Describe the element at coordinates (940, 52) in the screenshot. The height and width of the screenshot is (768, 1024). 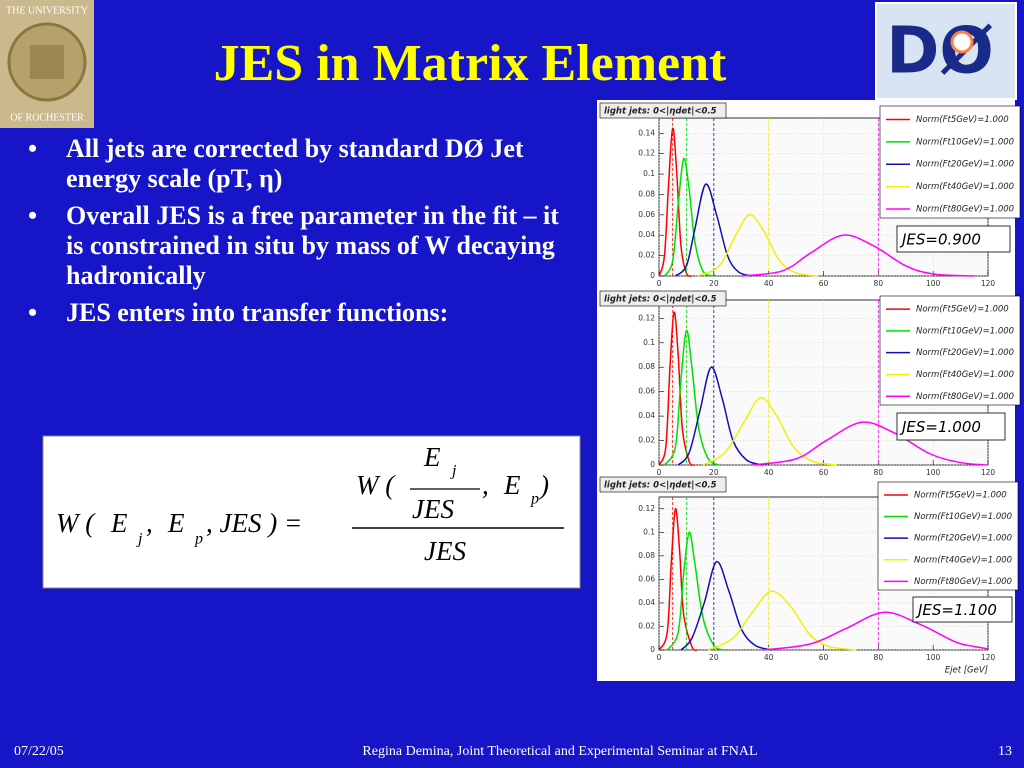
I see `d0-logo-text: DØ` at that location.